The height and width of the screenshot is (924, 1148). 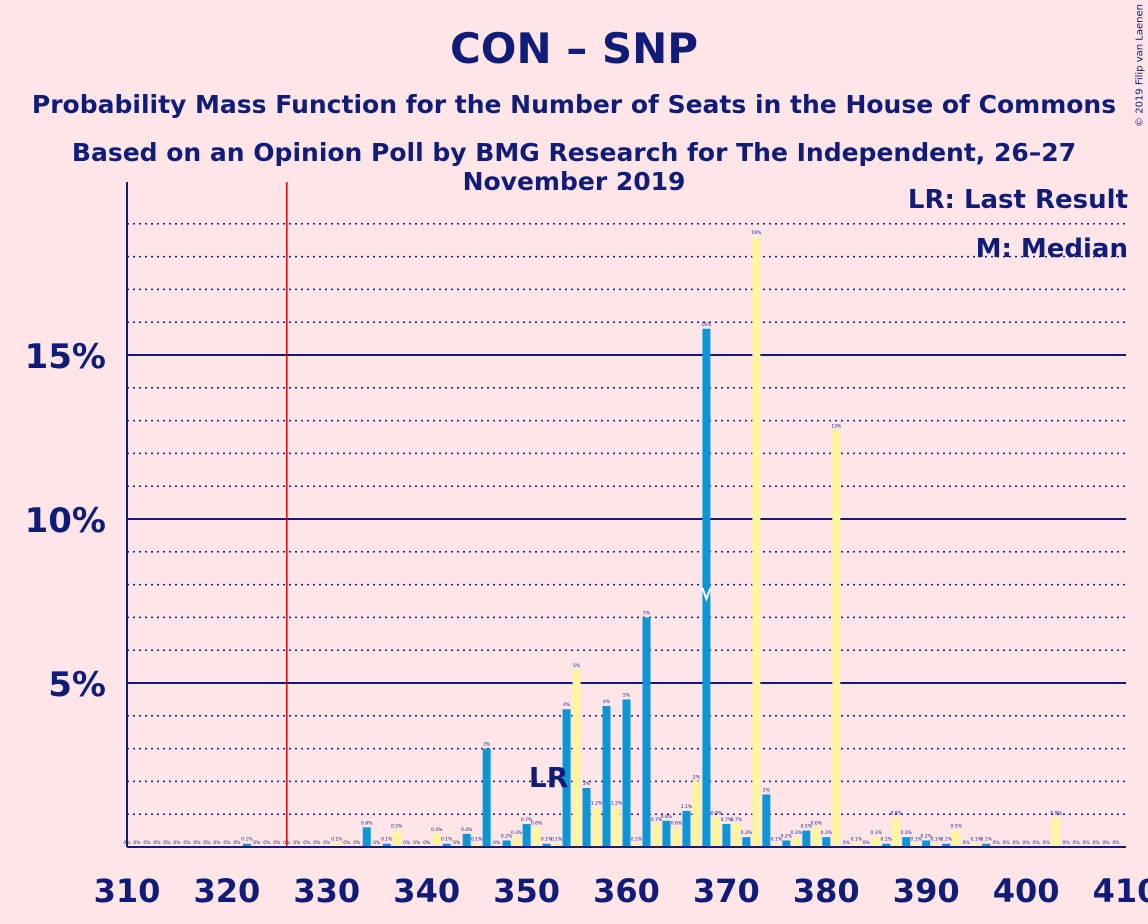 What do you see at coordinates (1026, 891) in the screenshot?
I see `x-tick-label: 400` at bounding box center [1026, 891].